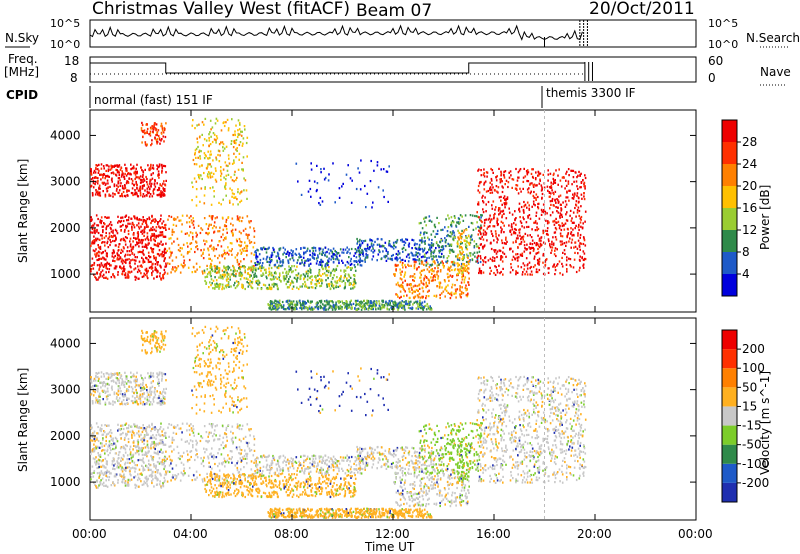 This screenshot has width=800, height=554. I want to click on beam-label: Beam 07, so click(394, 11).